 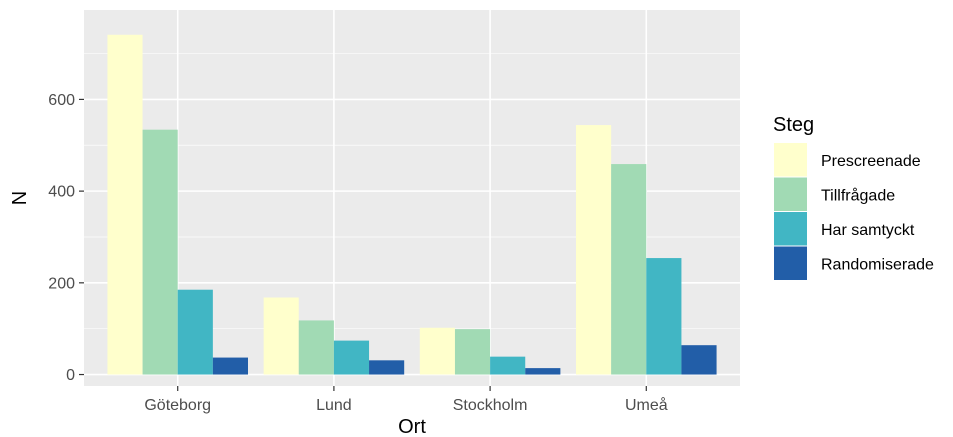 What do you see at coordinates (61, 192) in the screenshot?
I see `y-tick-label: 400` at bounding box center [61, 192].